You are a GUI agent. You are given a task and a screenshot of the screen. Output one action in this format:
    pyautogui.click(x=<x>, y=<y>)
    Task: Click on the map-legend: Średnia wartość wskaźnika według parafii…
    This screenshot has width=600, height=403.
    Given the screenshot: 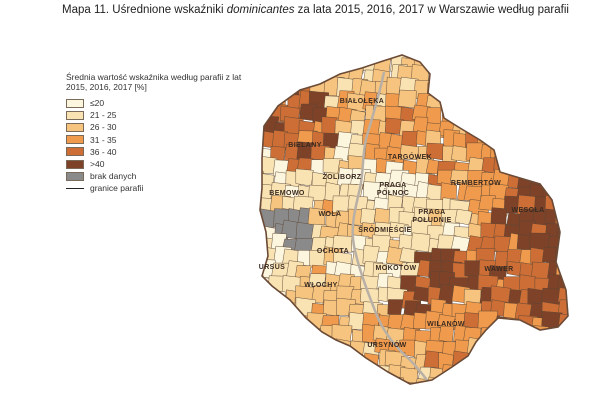 What is the action you would take?
    pyautogui.click(x=166, y=133)
    